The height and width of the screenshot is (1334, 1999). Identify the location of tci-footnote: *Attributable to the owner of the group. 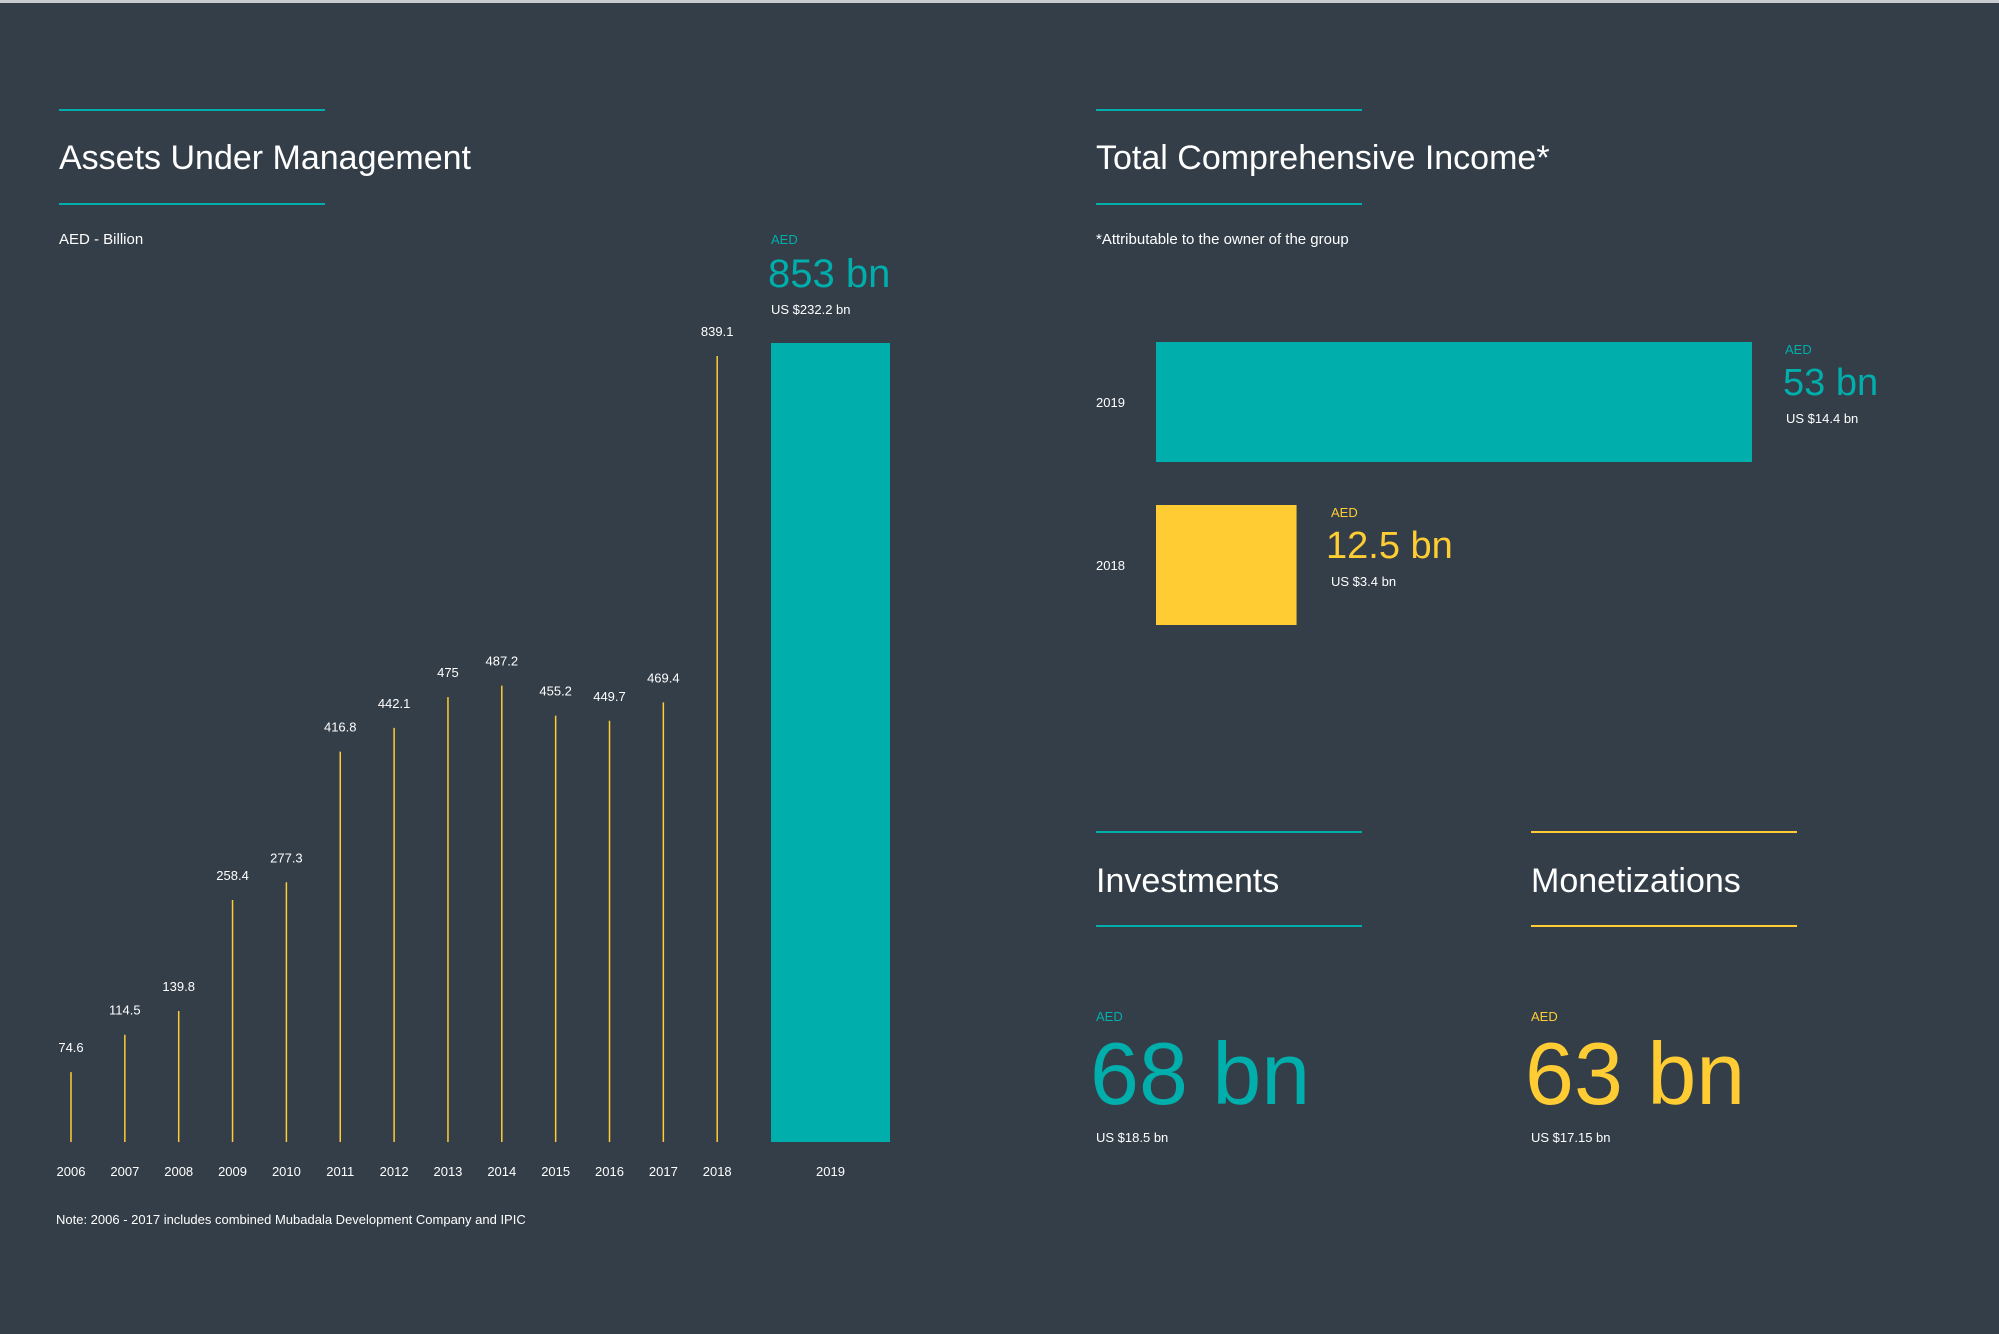
(1222, 239).